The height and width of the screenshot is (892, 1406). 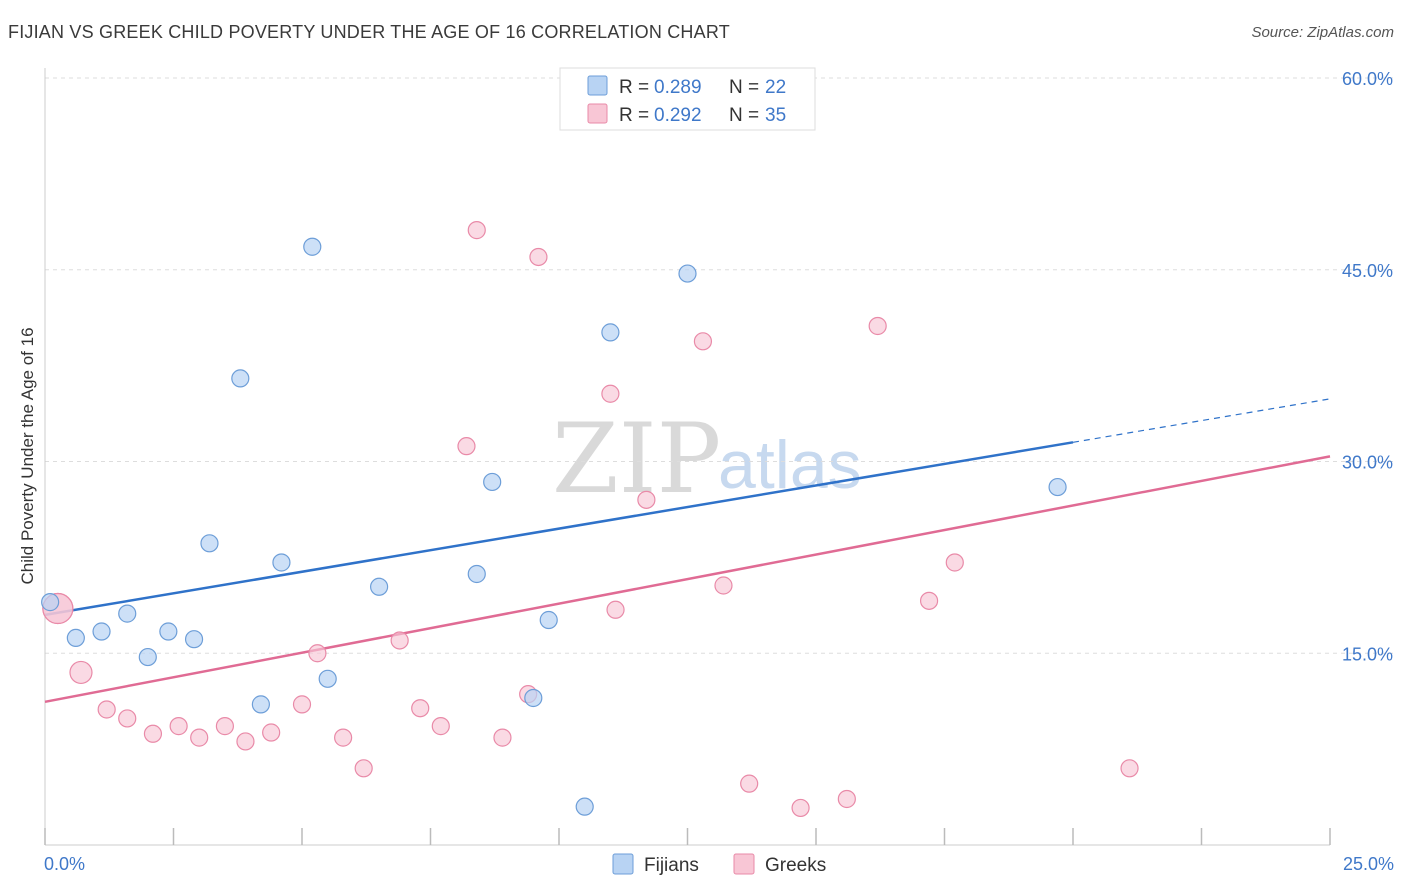 I want to click on trendline-fijians, so click(x=559, y=529).